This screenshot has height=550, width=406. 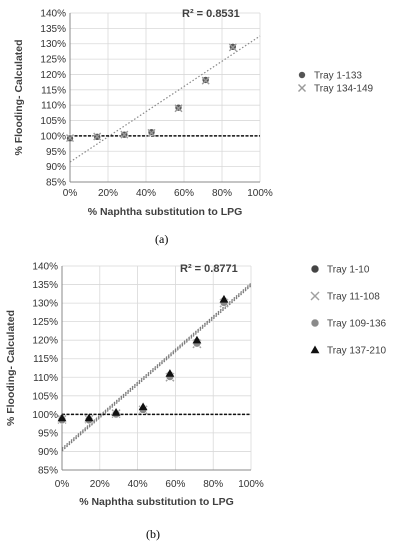 What do you see at coordinates (344, 89) in the screenshot?
I see `legend-label: Tray 134-149` at bounding box center [344, 89].